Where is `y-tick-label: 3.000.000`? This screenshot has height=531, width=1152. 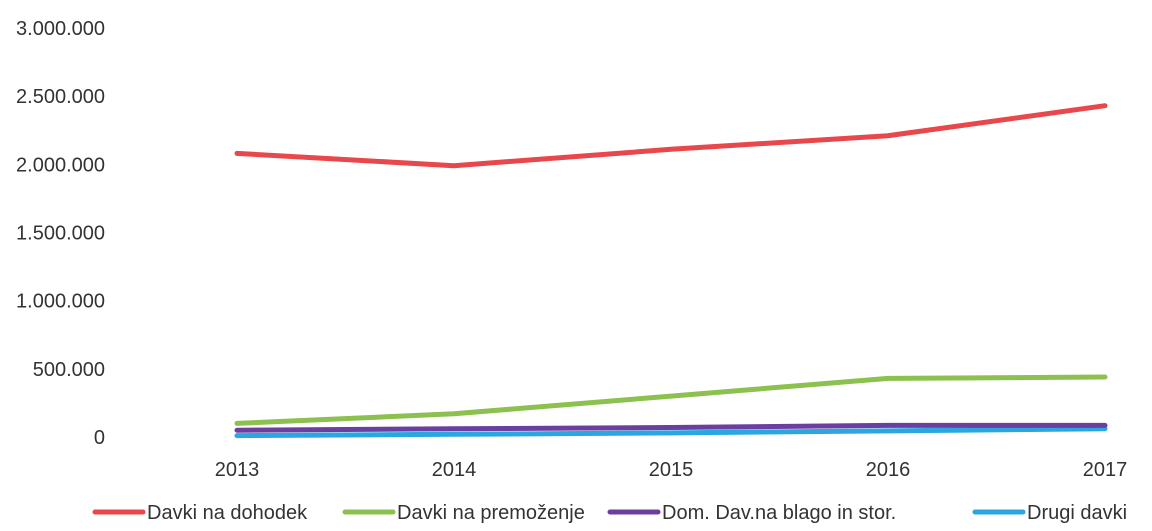 y-tick-label: 3.000.000 is located at coordinates (60, 29).